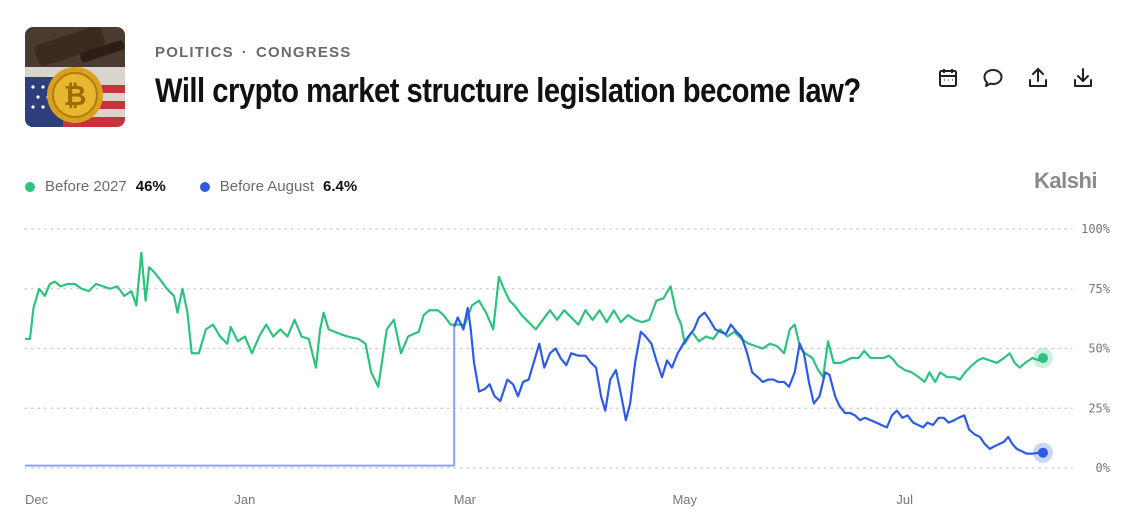 Image resolution: width=1132 pixels, height=522 pixels. I want to click on y-tick-label: 25%, so click(1099, 408).